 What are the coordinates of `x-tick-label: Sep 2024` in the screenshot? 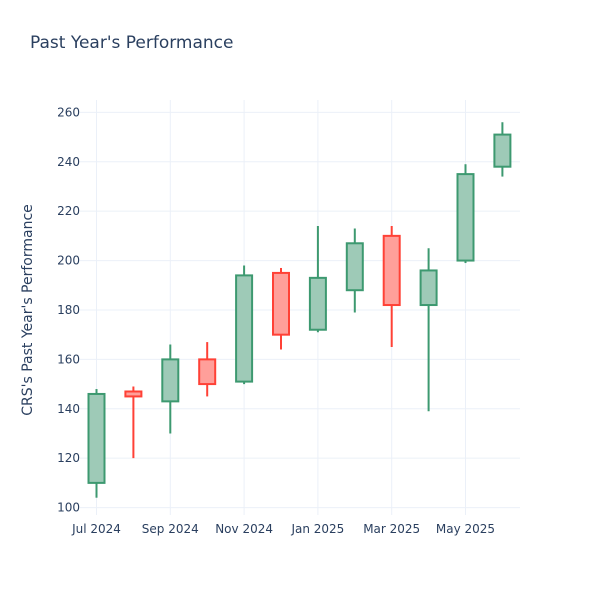 It's located at (170, 529).